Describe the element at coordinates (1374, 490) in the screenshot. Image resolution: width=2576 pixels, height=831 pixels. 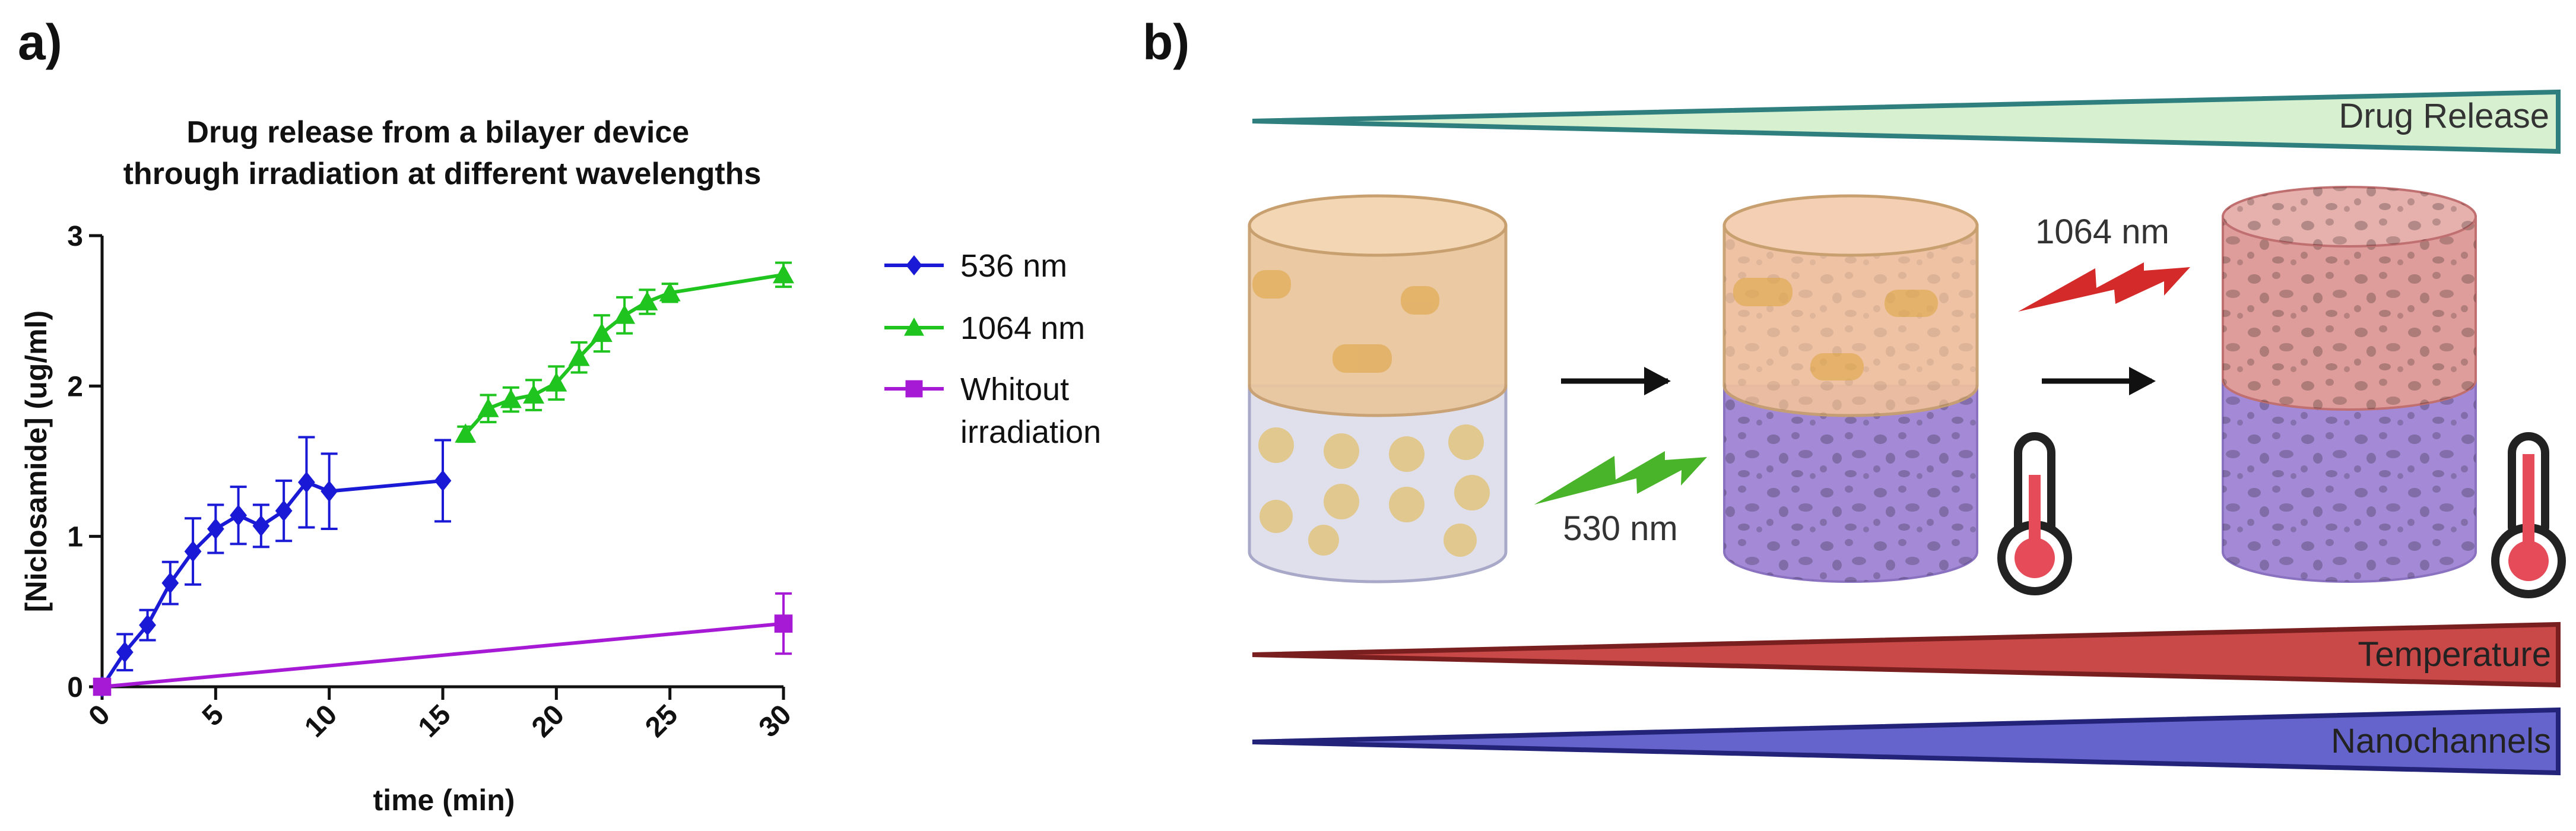
I see `drug-particles` at that location.